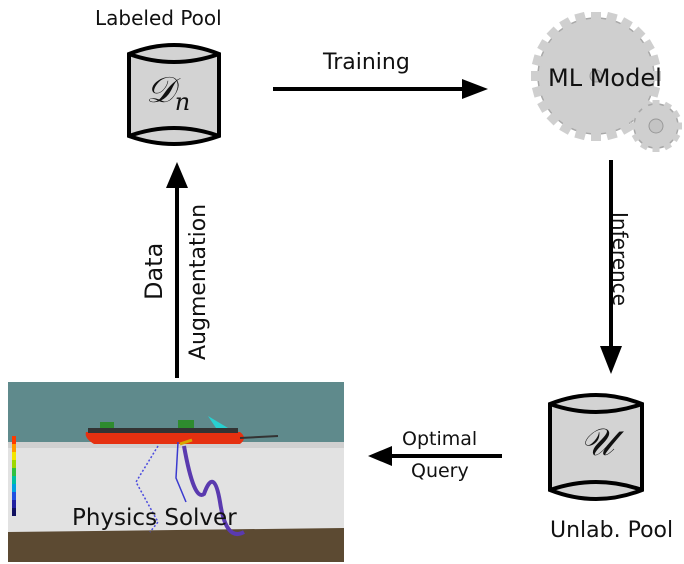 This screenshot has height=564, width=684. What do you see at coordinates (366, 62) in the screenshot?
I see `training-label: Training` at bounding box center [366, 62].